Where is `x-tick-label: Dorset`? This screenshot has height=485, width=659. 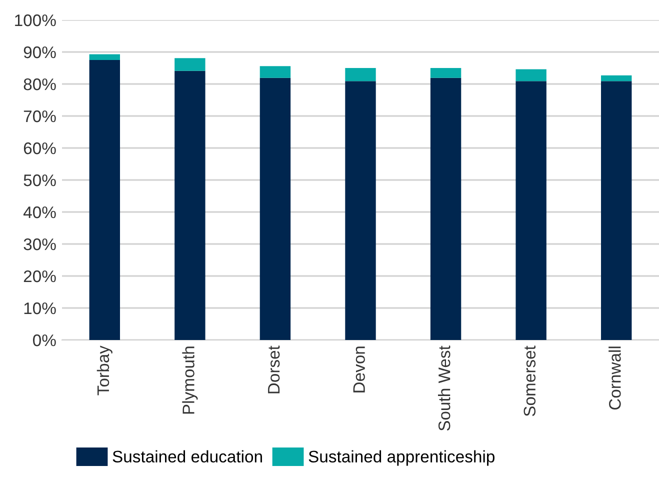 x-tick-label: Dorset is located at coordinates (274, 370).